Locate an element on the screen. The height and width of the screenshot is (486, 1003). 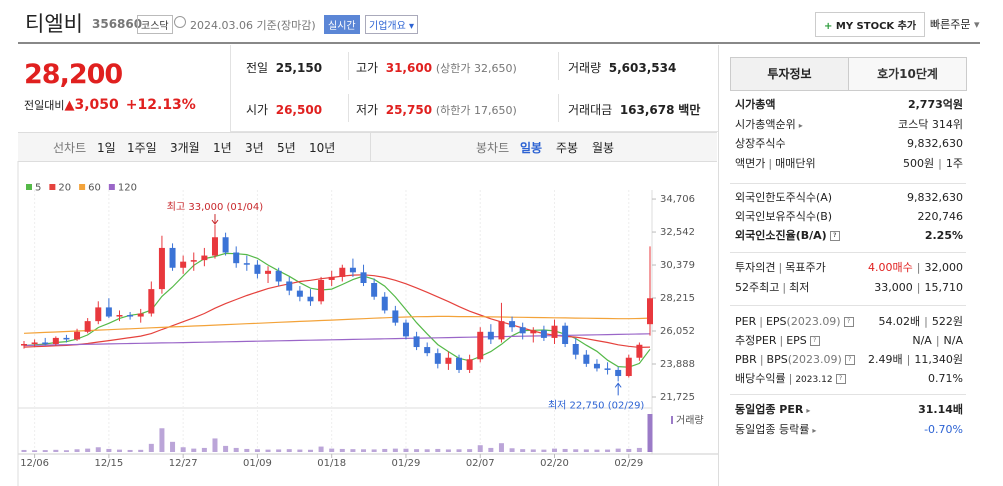
period-tab: 월봉 is located at coordinates (603, 148).